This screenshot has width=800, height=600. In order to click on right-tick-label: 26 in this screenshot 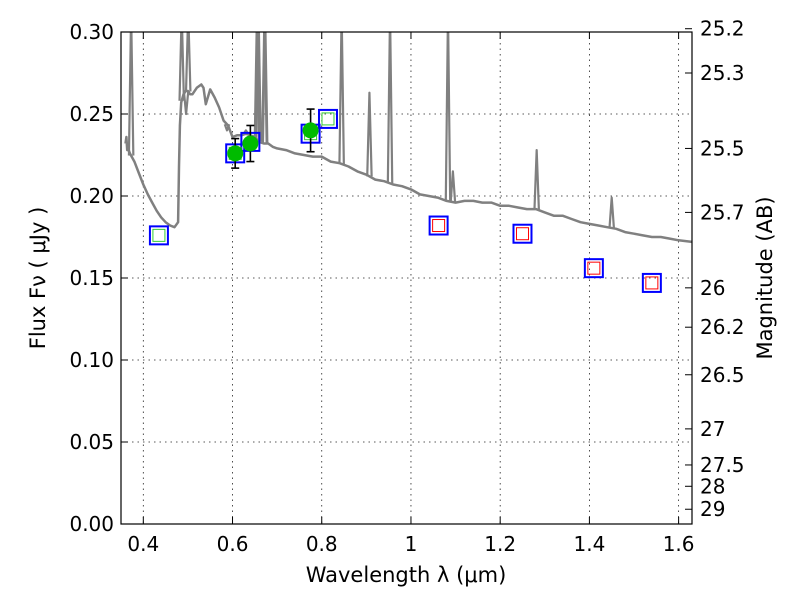, I will do `click(712, 288)`.